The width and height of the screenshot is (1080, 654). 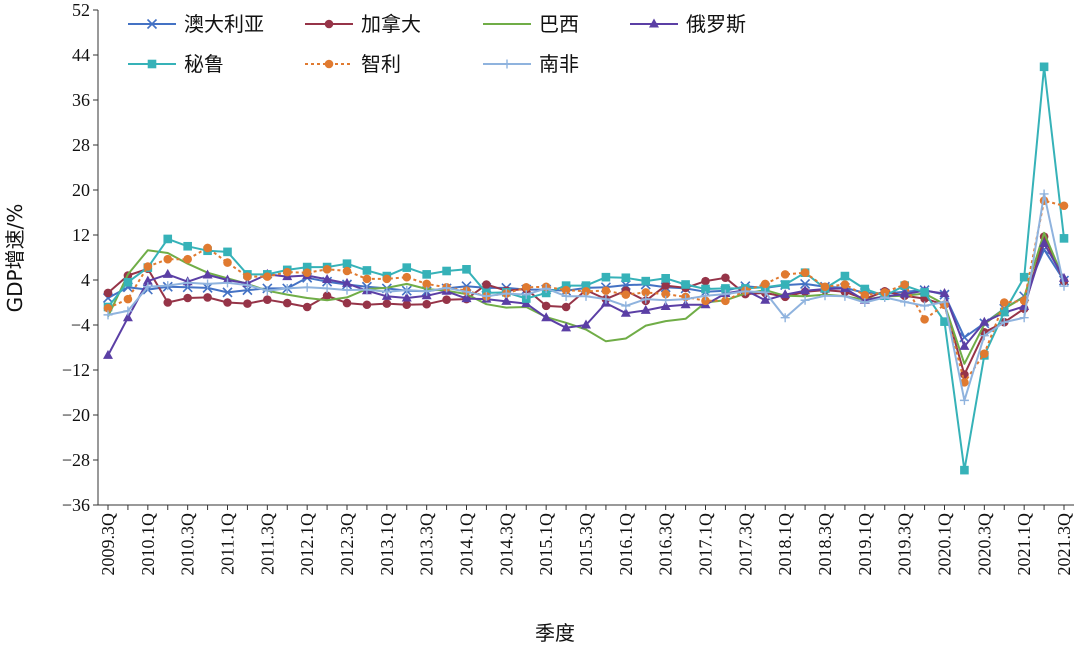 I want to click on legend-item: 加拿大, so click(x=363, y=24).